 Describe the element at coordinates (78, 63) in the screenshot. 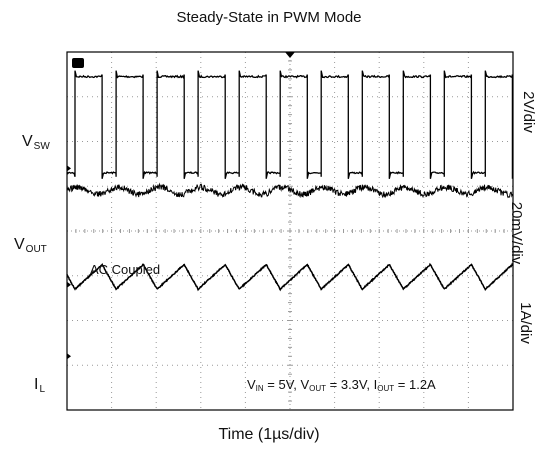

I see `channel-indicator-icon` at that location.